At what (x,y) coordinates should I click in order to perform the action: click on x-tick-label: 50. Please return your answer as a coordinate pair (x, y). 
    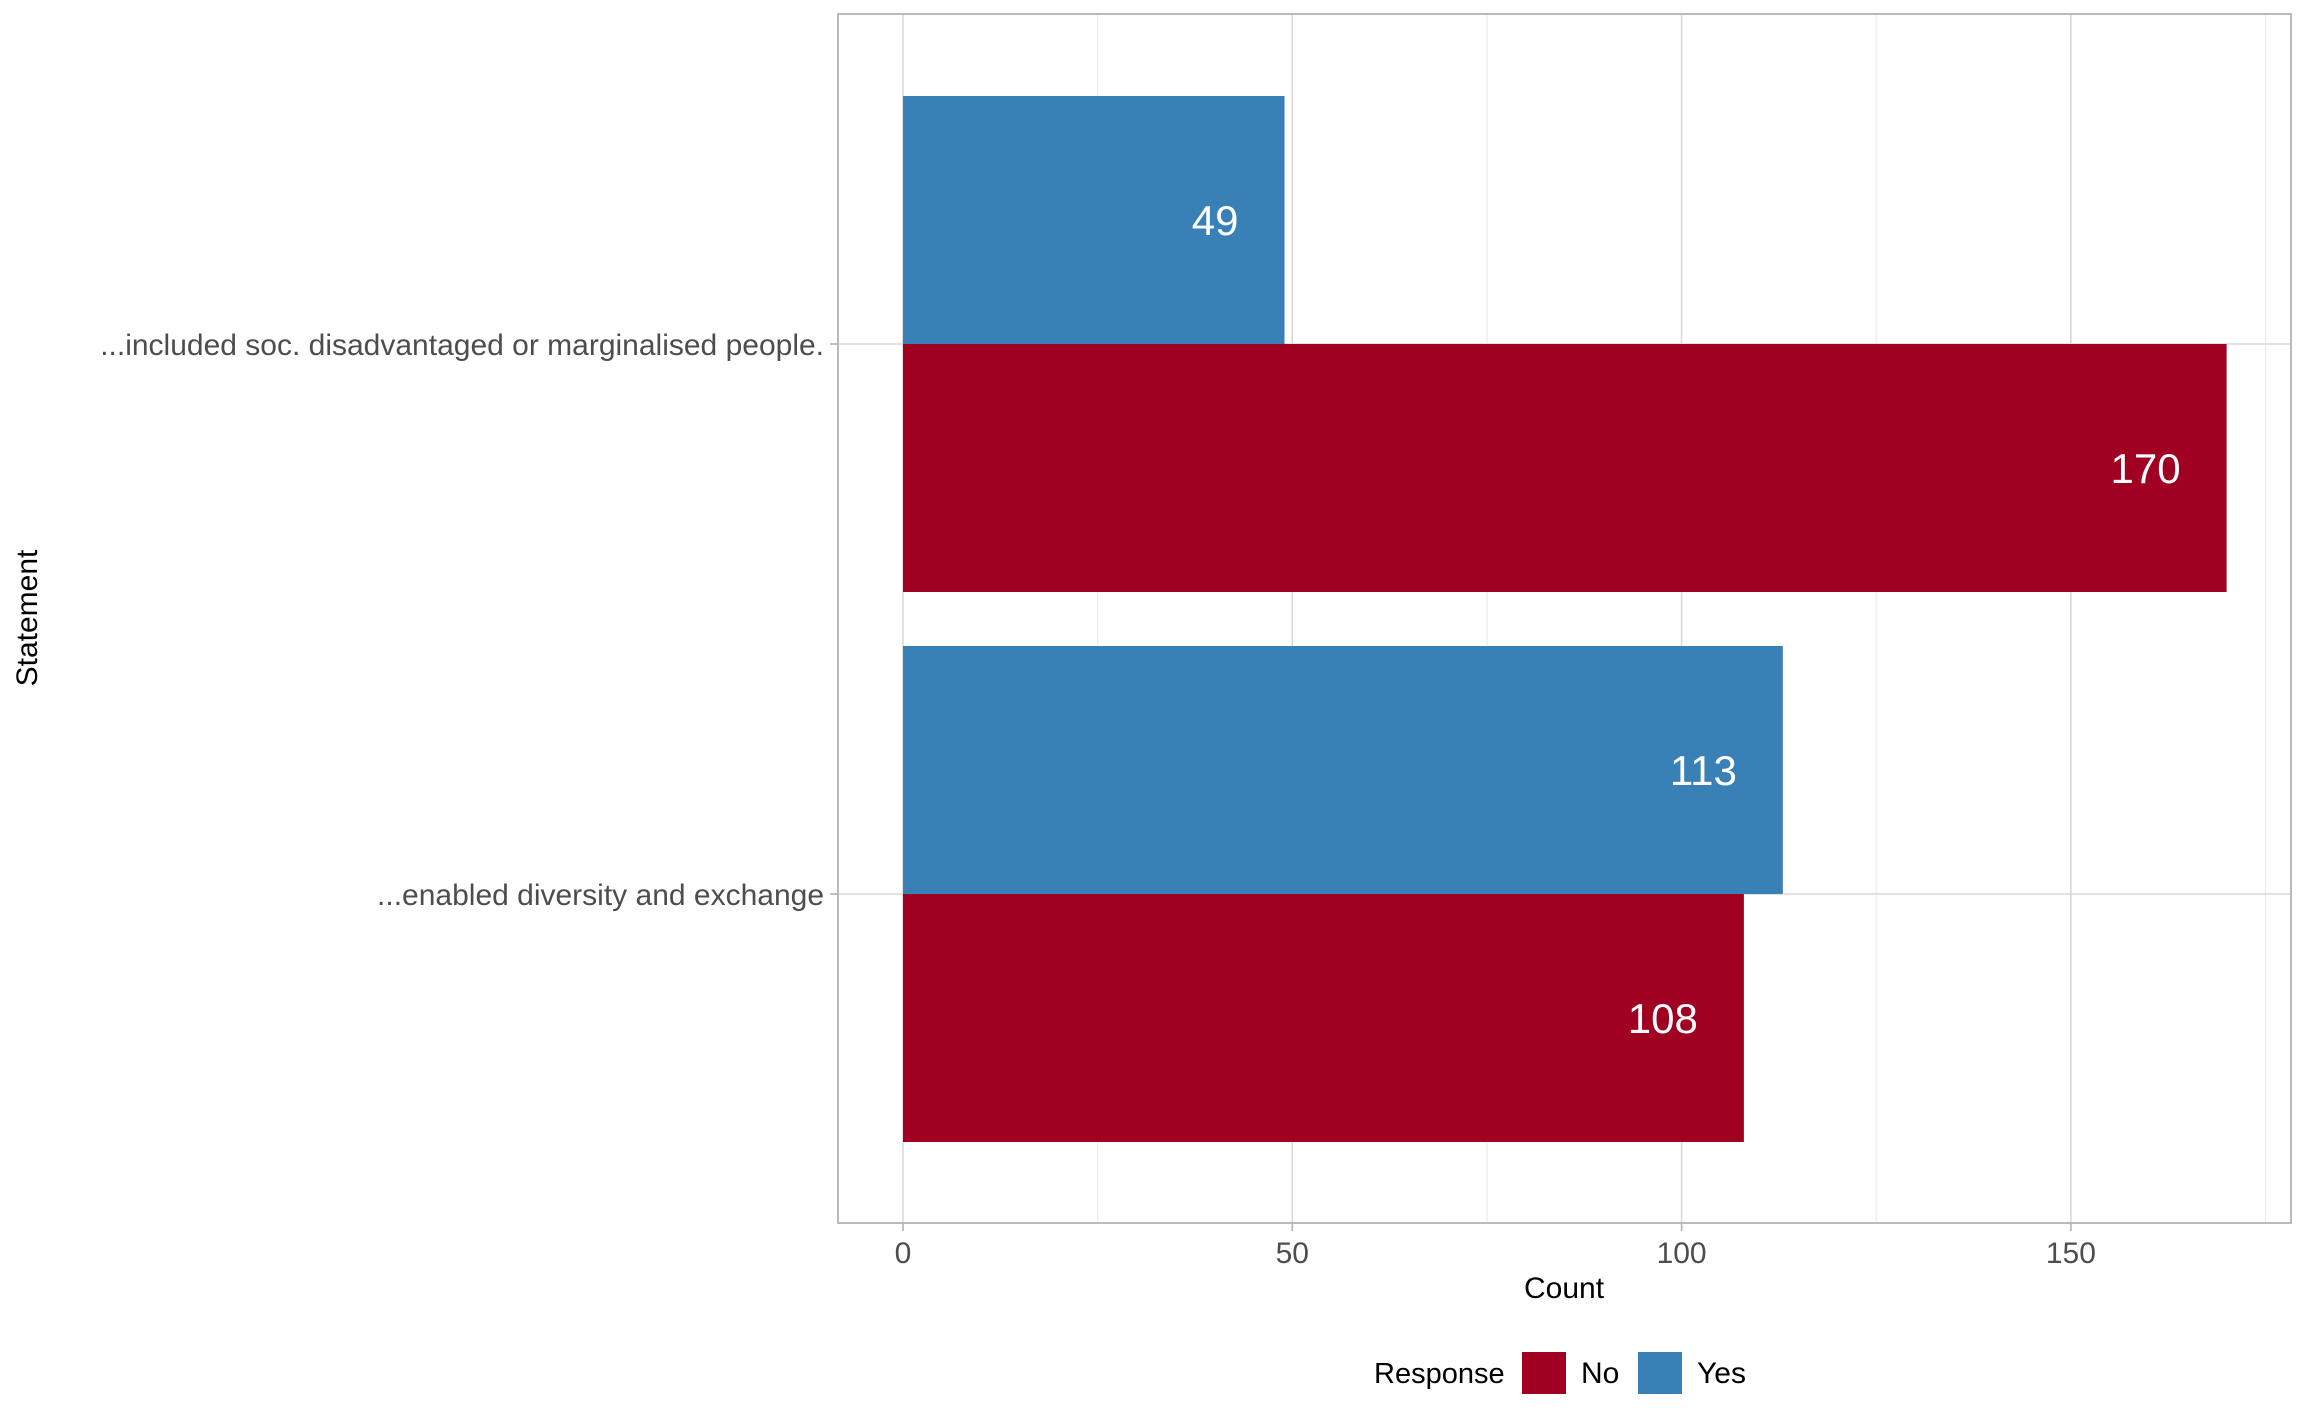
    Looking at the image, I should click on (1292, 1253).